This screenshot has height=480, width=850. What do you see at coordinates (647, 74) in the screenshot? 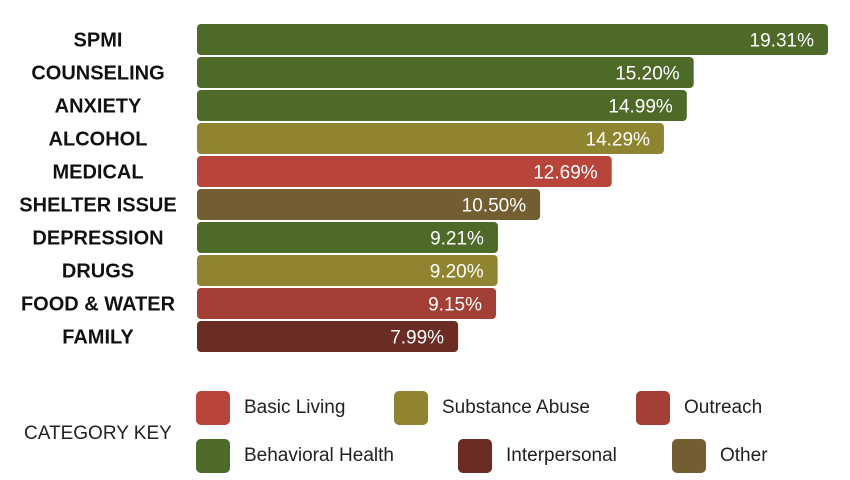
I see `bar-value-label: 15.20%` at bounding box center [647, 74].